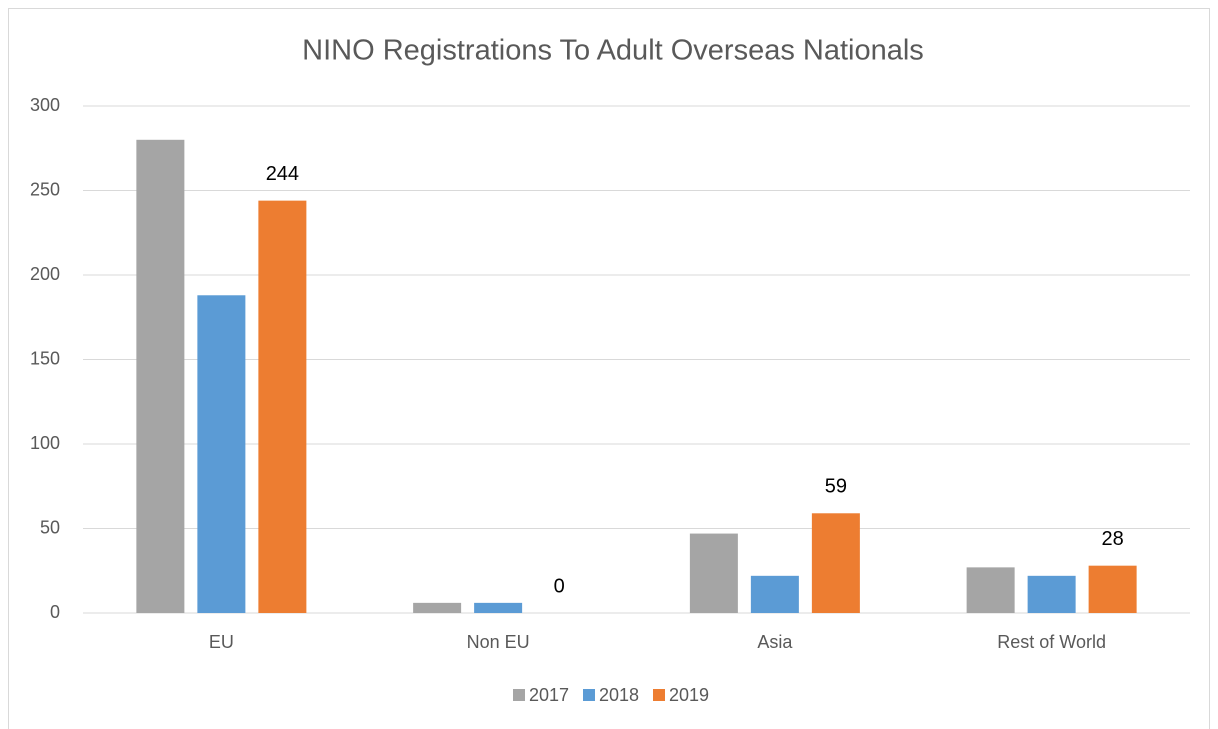 This screenshot has width=1218, height=729. I want to click on y-tick-label: 300, so click(45, 105).